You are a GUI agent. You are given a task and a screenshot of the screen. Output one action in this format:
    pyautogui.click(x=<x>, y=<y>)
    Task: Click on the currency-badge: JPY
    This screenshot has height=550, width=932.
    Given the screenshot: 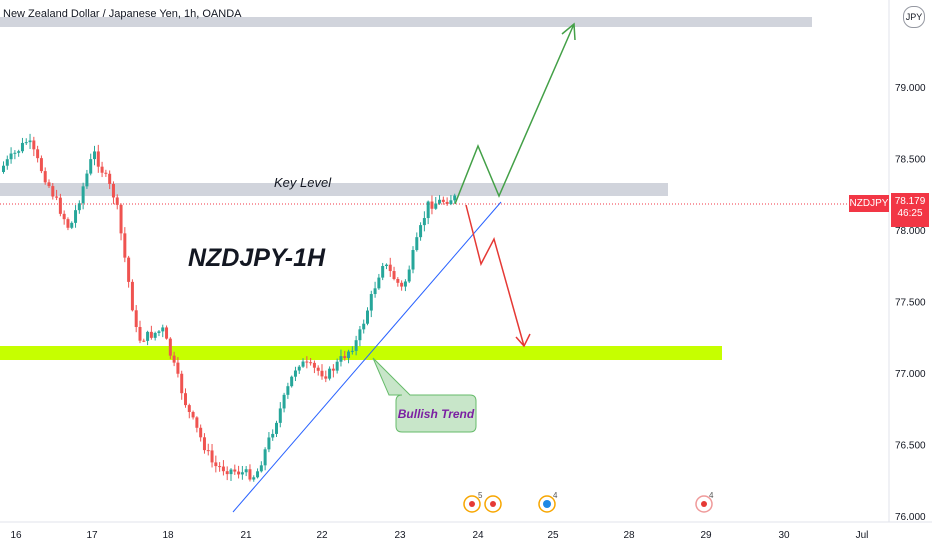 What is the action you would take?
    pyautogui.click(x=914, y=17)
    